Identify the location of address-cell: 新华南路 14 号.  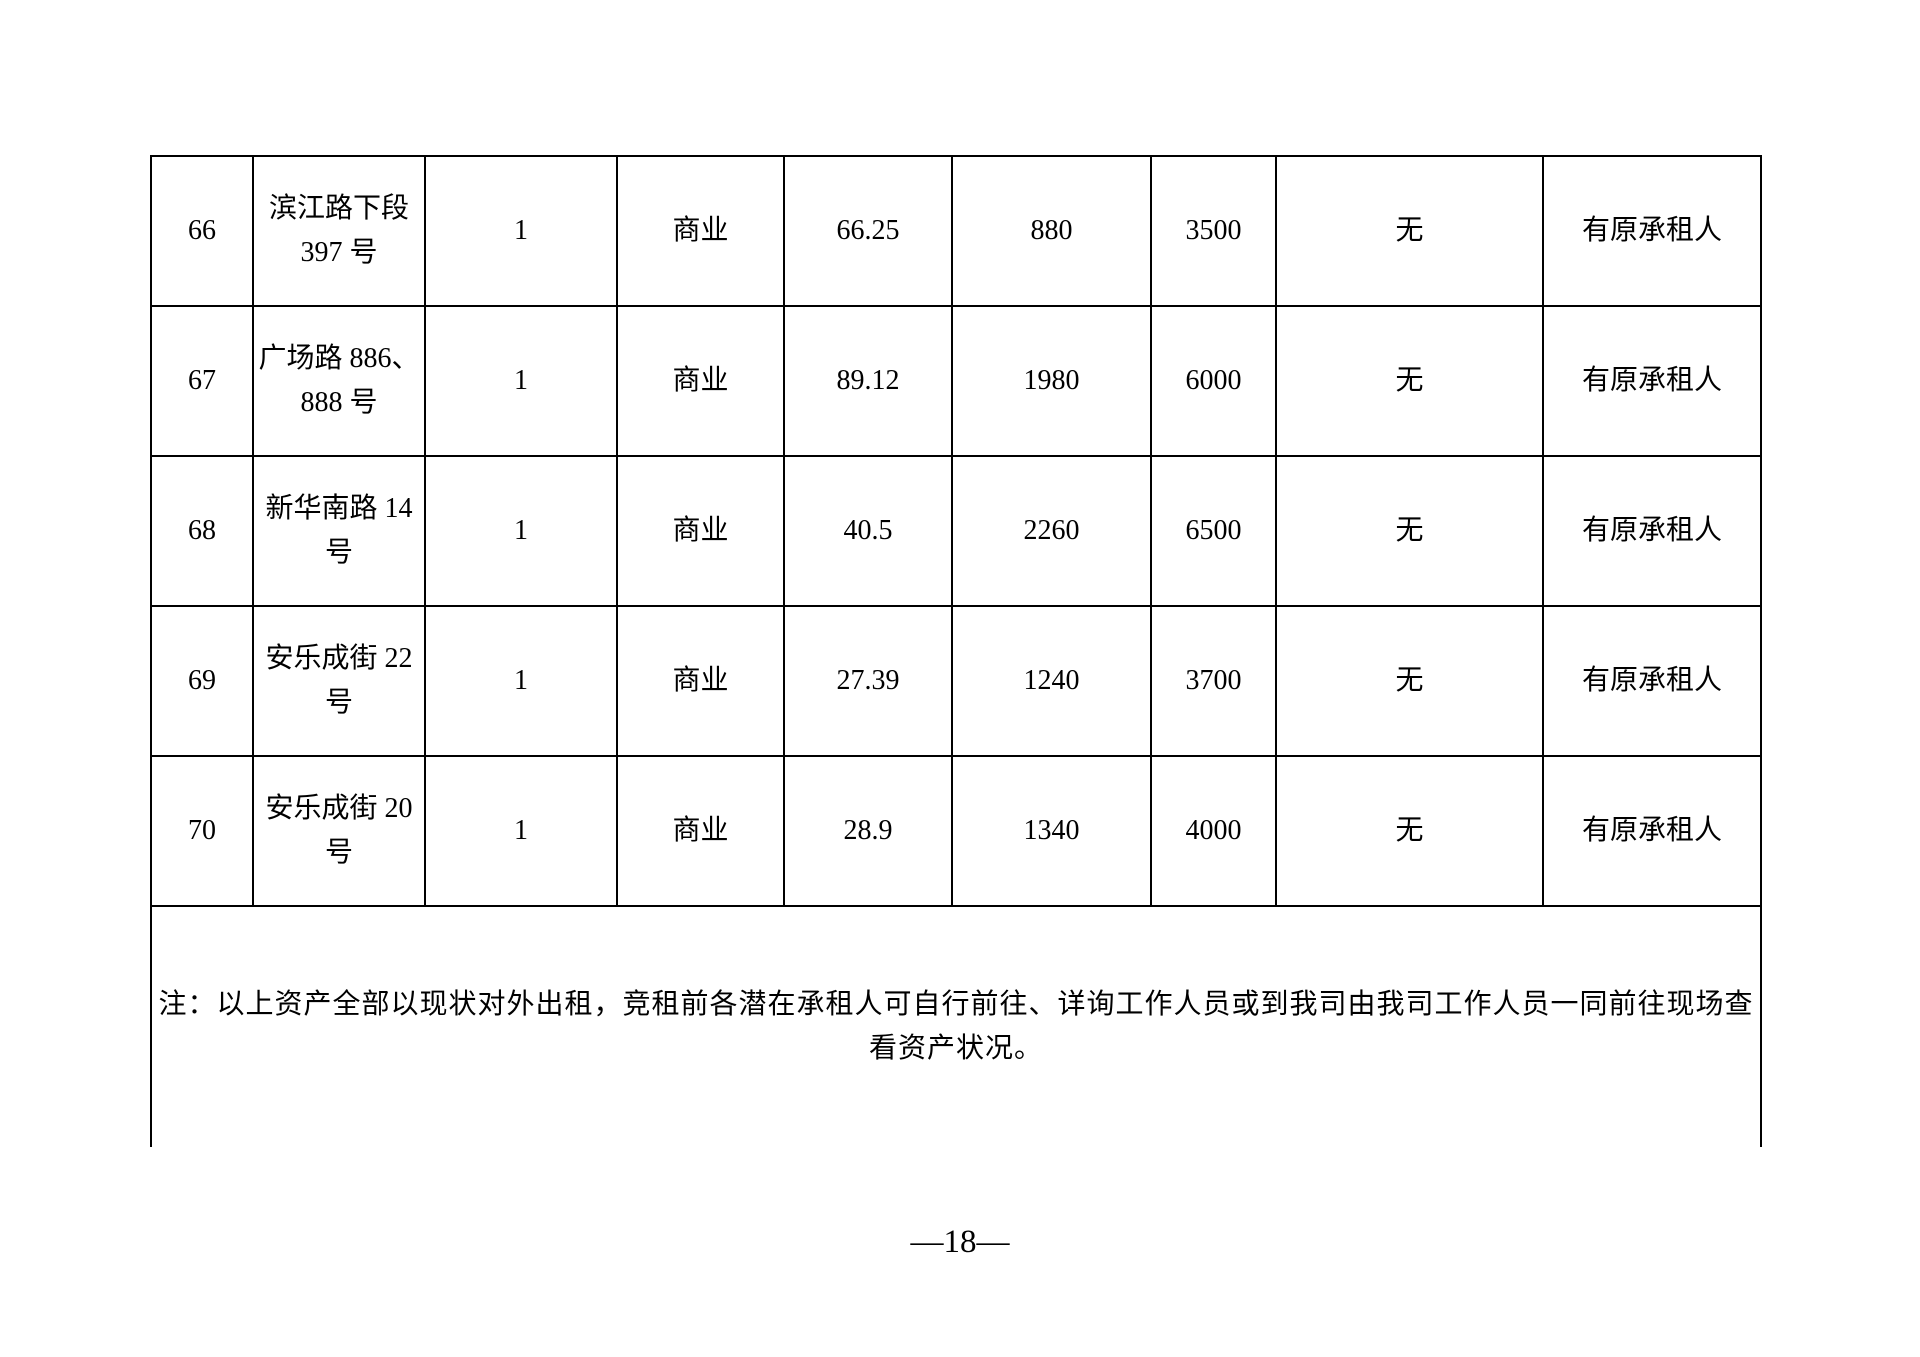
(339, 531).